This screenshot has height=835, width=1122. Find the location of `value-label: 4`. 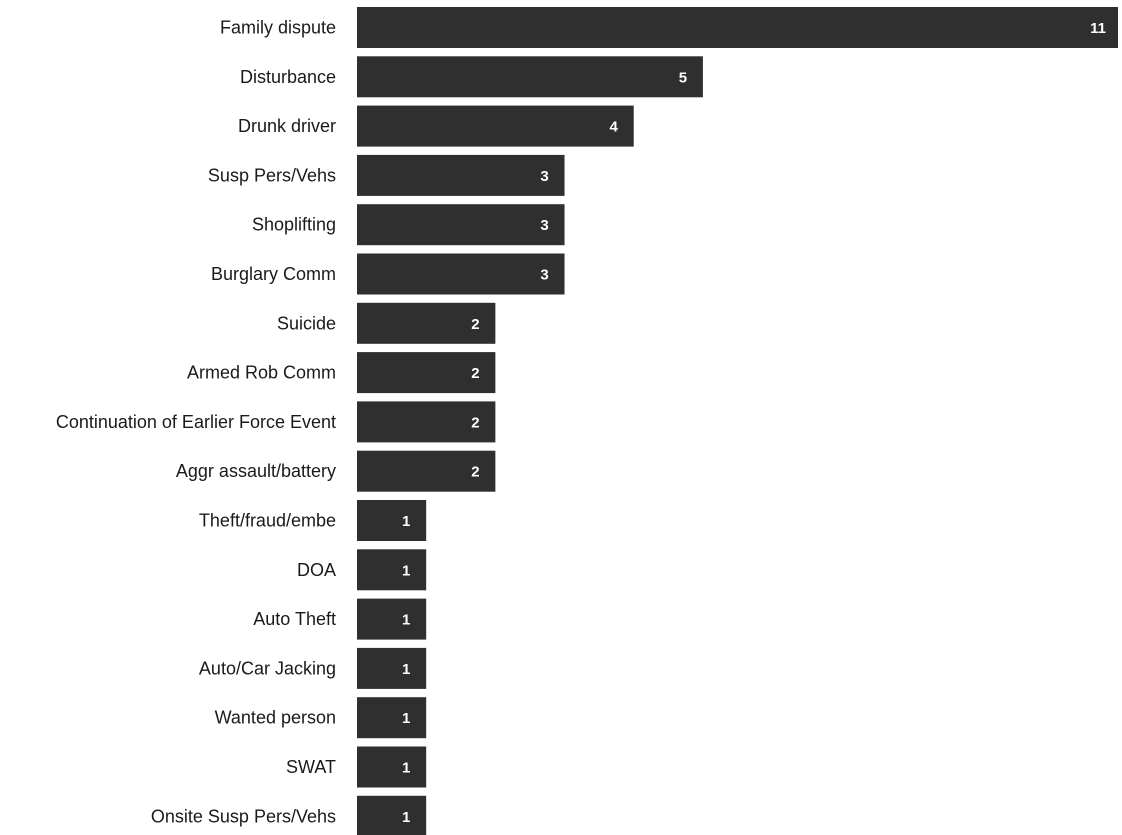

value-label: 4 is located at coordinates (614, 127).